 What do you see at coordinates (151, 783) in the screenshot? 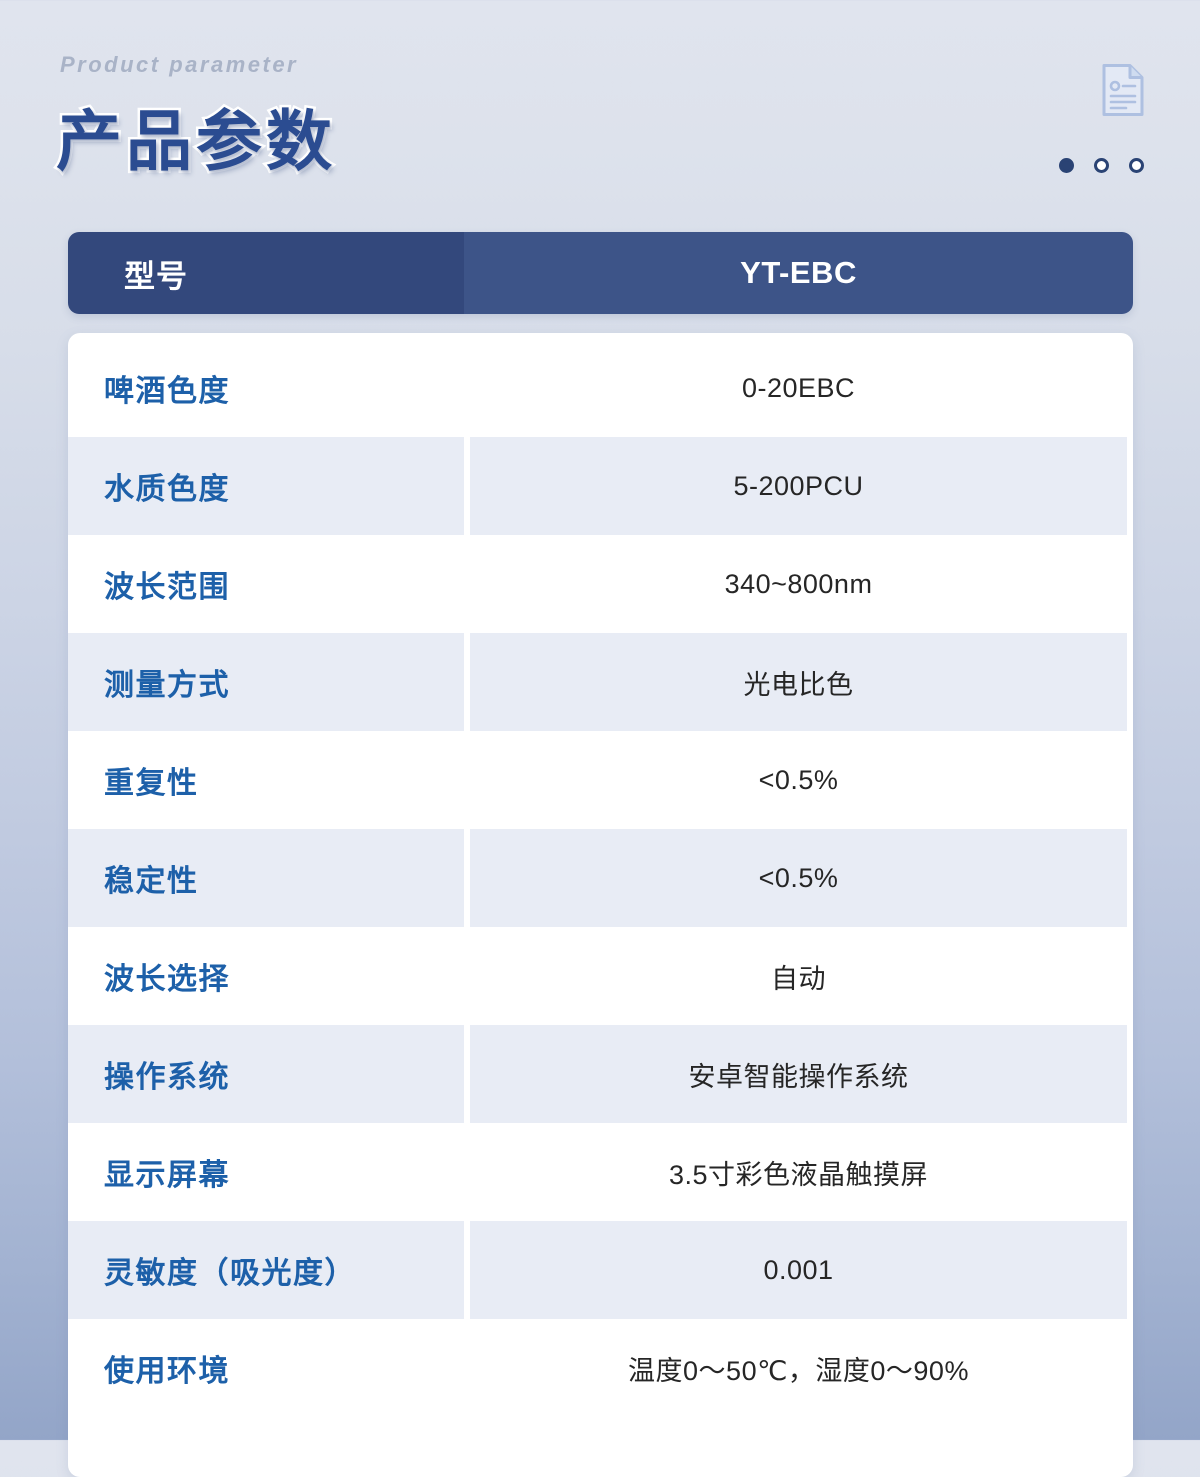
I see `parameter-label: 重复性` at bounding box center [151, 783].